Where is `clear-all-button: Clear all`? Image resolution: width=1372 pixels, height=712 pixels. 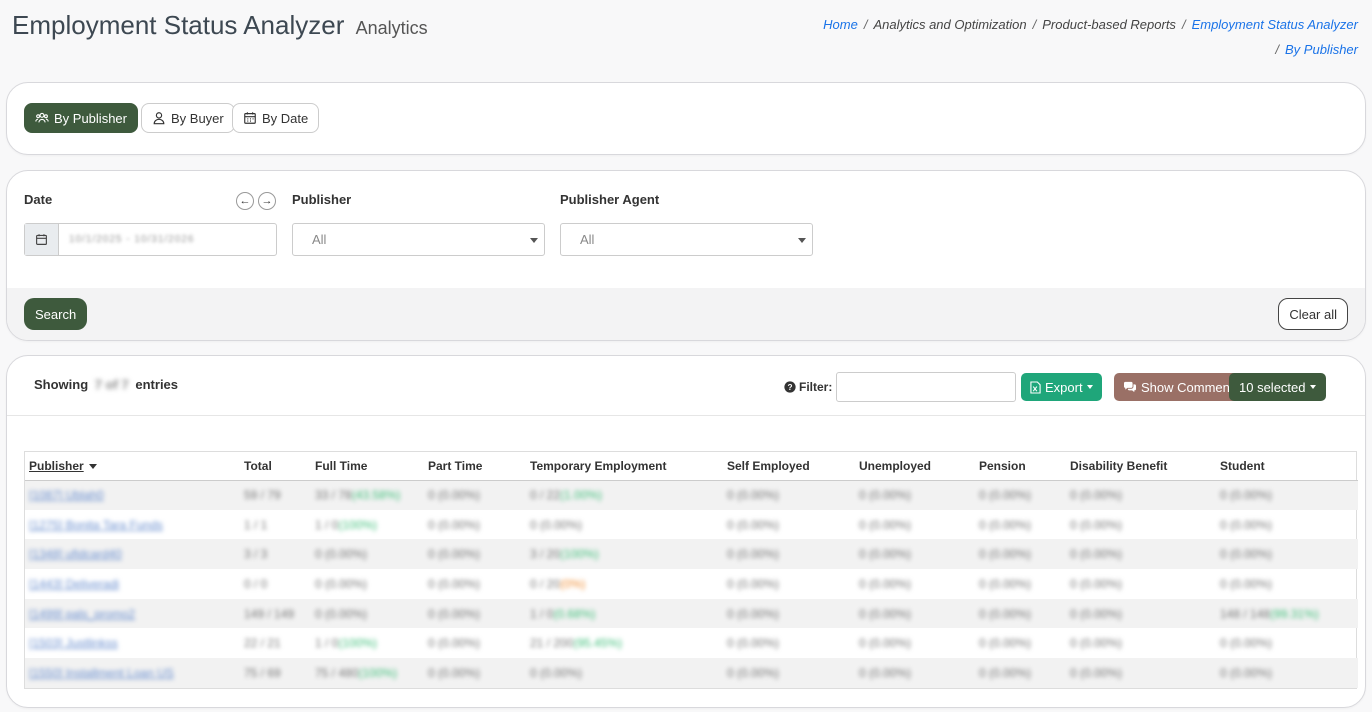 clear-all-button: Clear all is located at coordinates (1313, 314).